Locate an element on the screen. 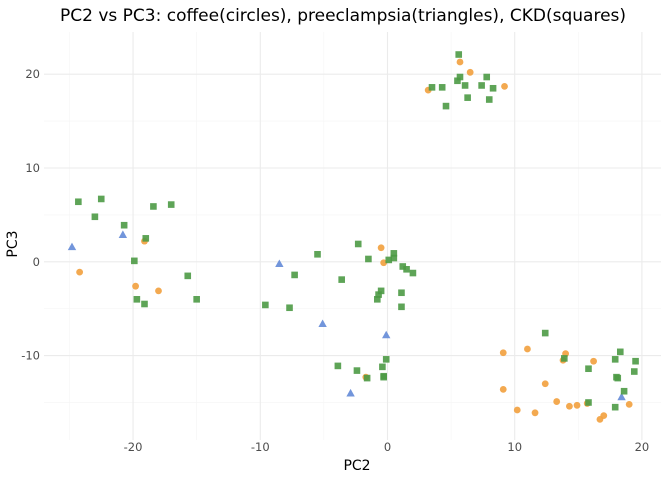  y-axis-label: PC3 is located at coordinates (13, 243).